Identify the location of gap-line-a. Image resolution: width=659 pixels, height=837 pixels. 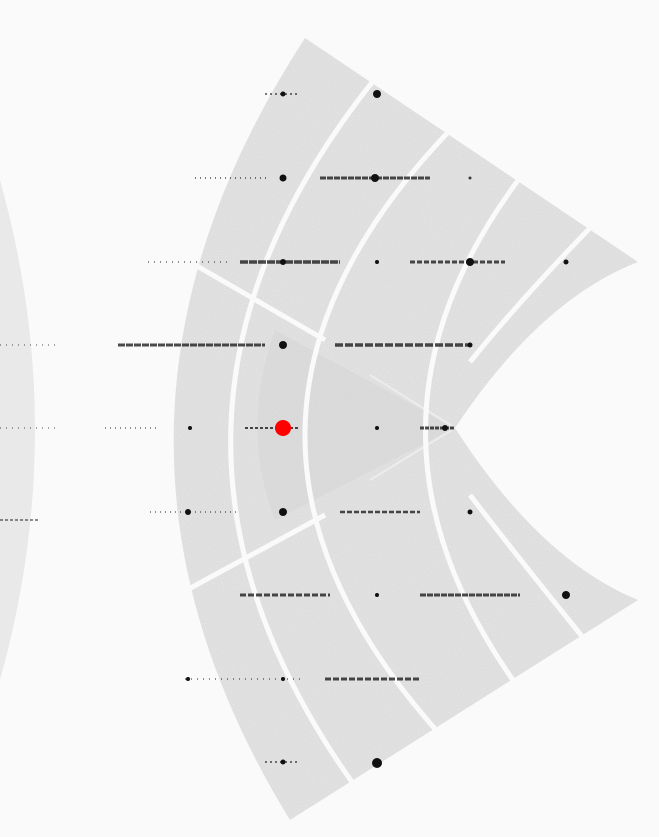
(238, 290).